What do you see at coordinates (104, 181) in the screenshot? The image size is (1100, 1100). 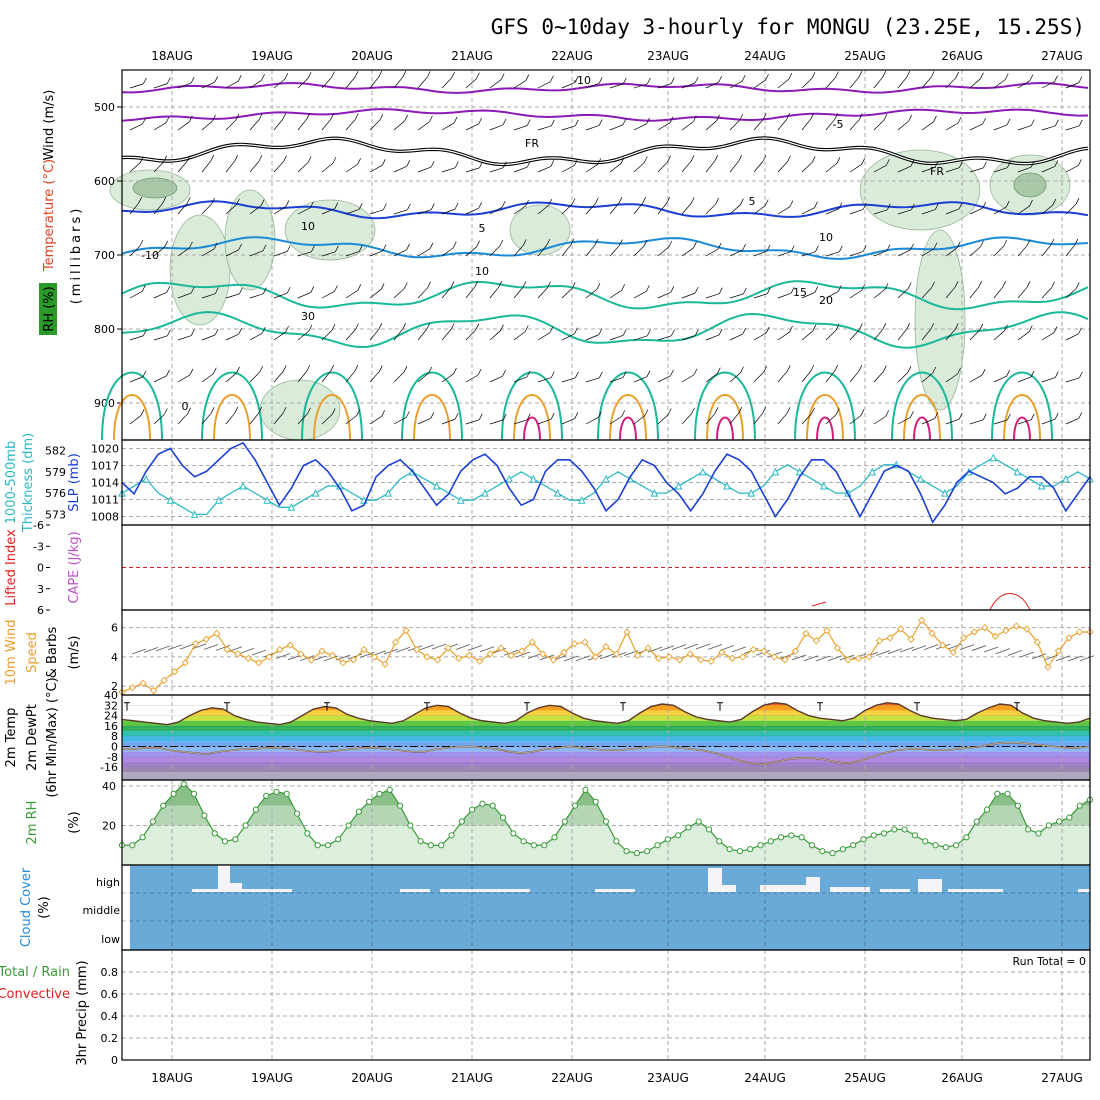 I see `y-tick-label: 600` at bounding box center [104, 181].